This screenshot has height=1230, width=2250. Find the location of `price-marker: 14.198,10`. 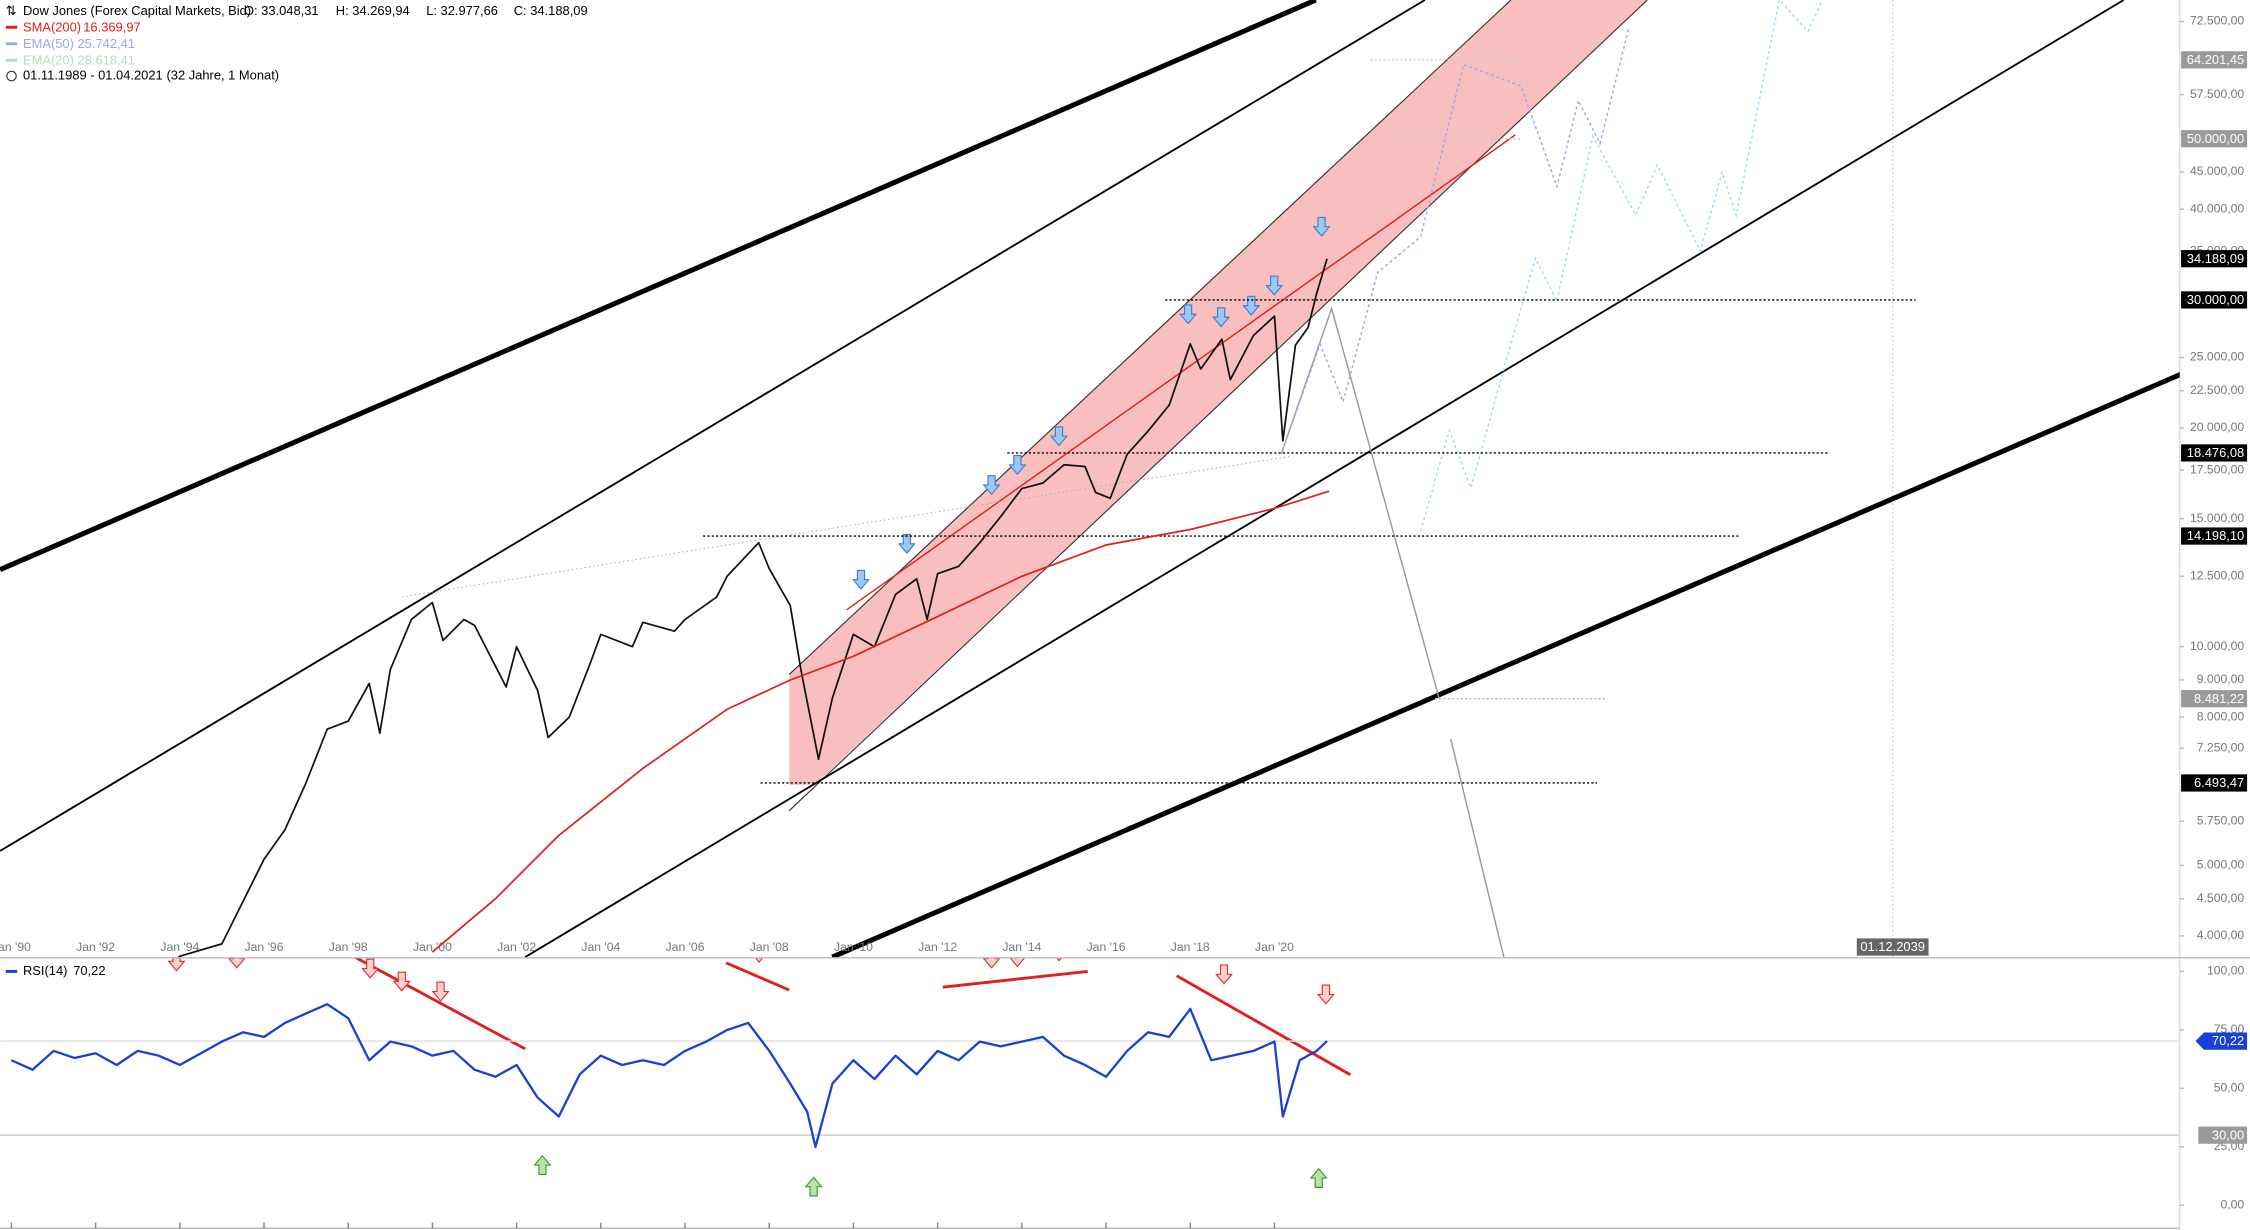

price-marker: 14.198,10 is located at coordinates (2215, 535).